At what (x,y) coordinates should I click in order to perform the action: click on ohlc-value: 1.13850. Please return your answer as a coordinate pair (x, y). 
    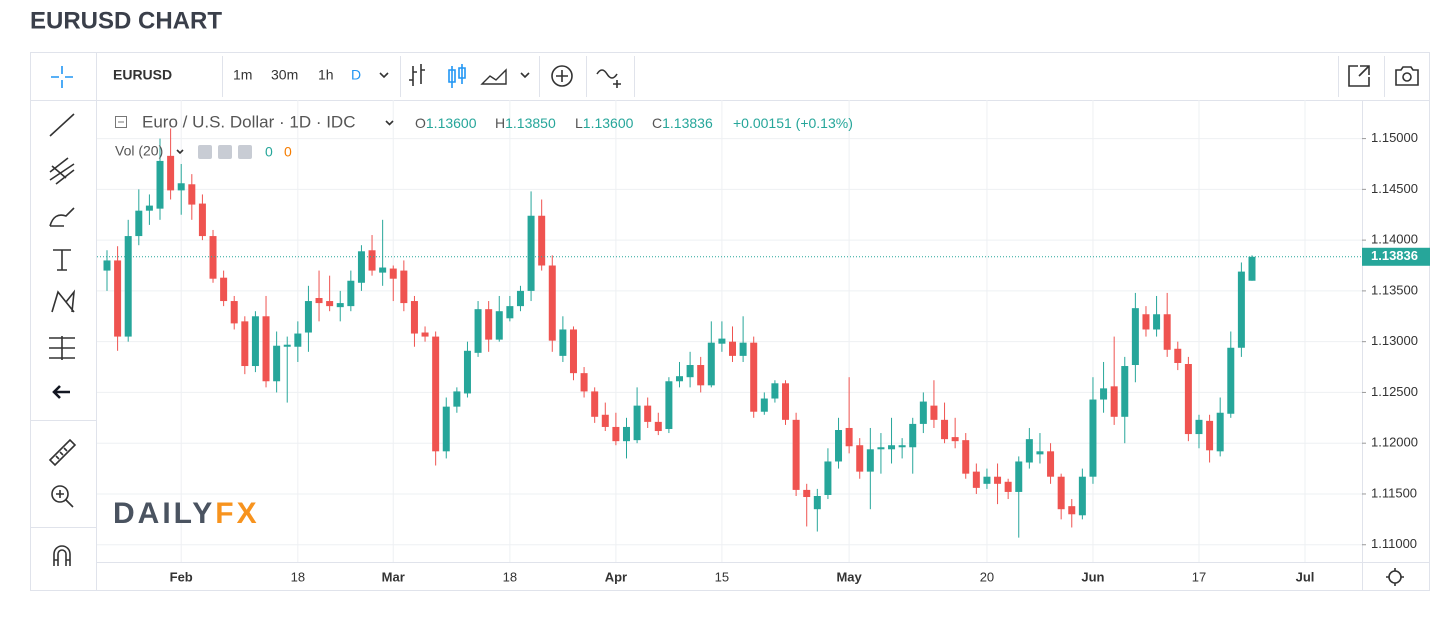
    Looking at the image, I should click on (530, 123).